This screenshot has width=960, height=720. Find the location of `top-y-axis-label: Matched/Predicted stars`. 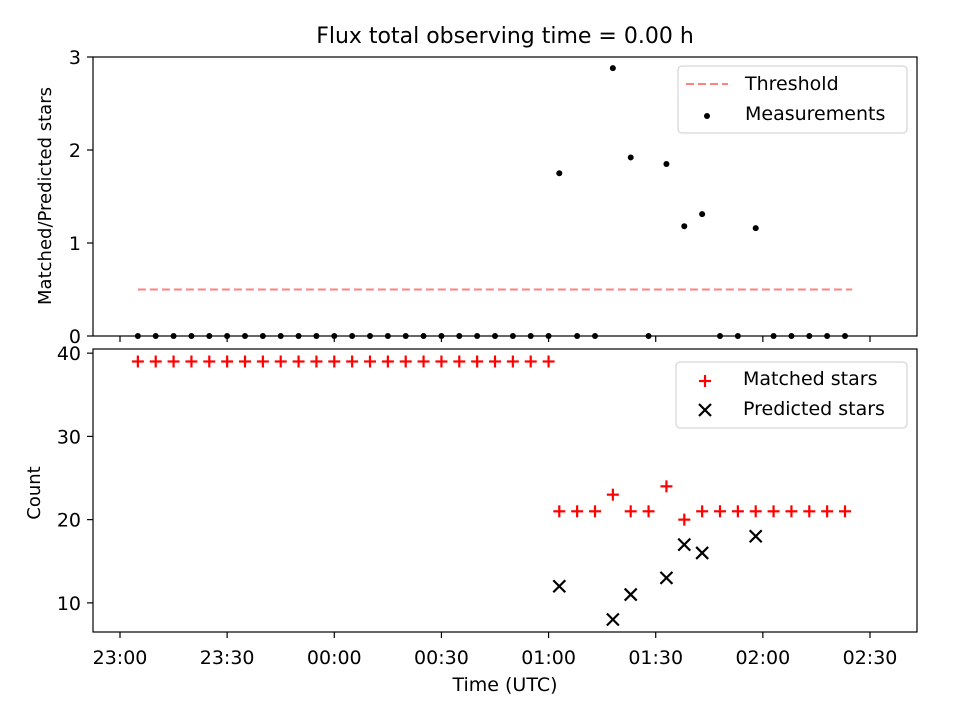

top-y-axis-label: Matched/Predicted stars is located at coordinates (45, 196).